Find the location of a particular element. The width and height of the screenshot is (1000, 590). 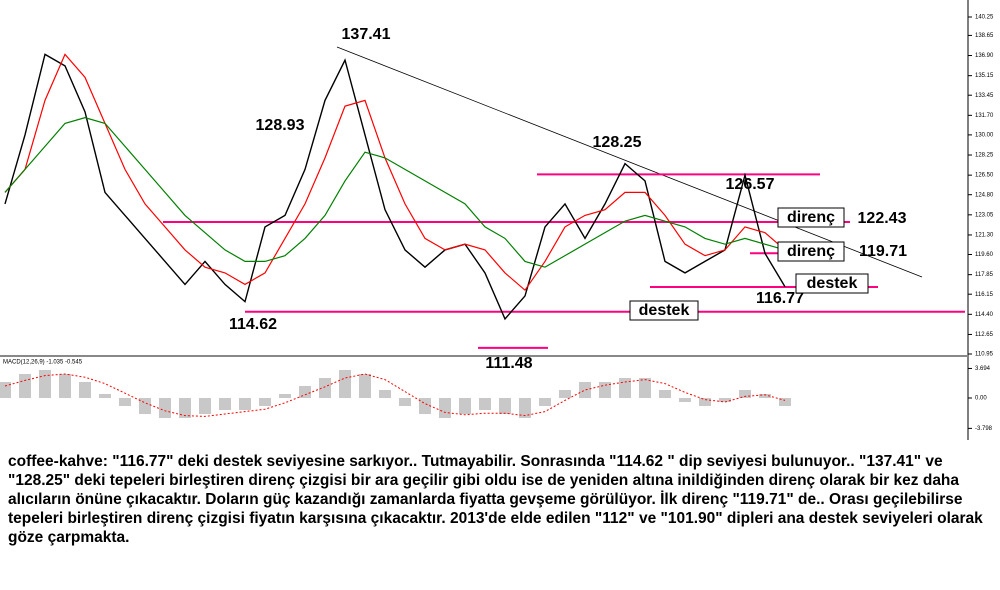

y-tick-label: 119.60 is located at coordinates (984, 255).